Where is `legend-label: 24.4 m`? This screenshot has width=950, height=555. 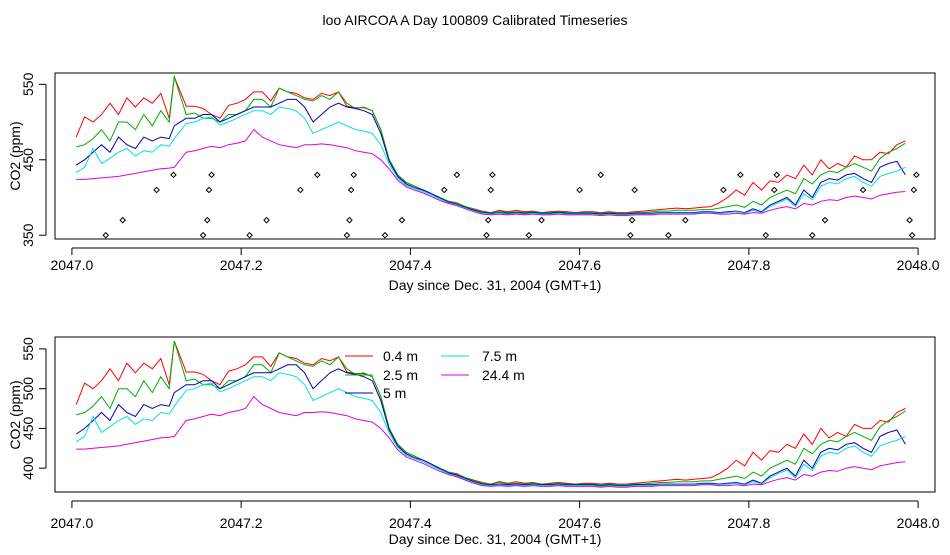 legend-label: 24.4 m is located at coordinates (503, 375).